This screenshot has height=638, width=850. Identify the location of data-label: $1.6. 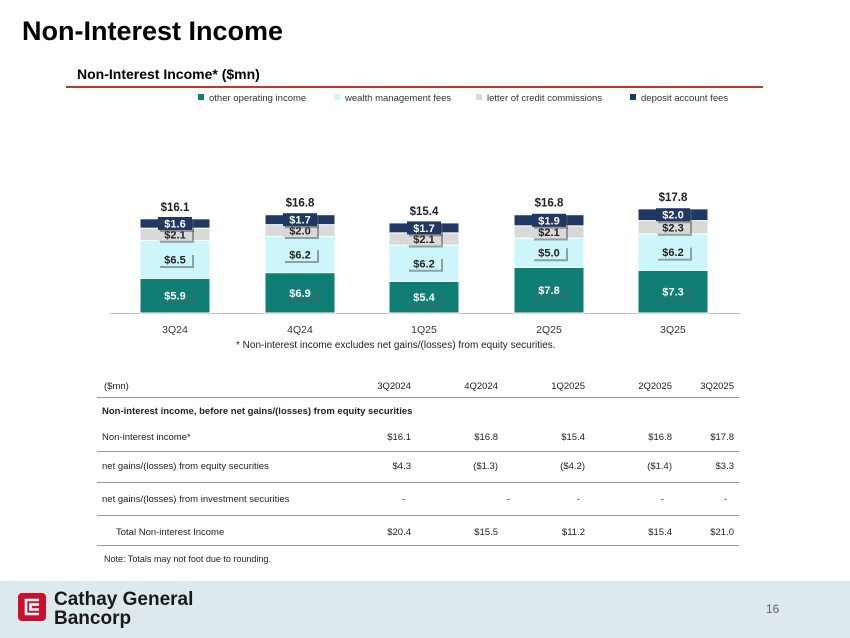
(174, 224).